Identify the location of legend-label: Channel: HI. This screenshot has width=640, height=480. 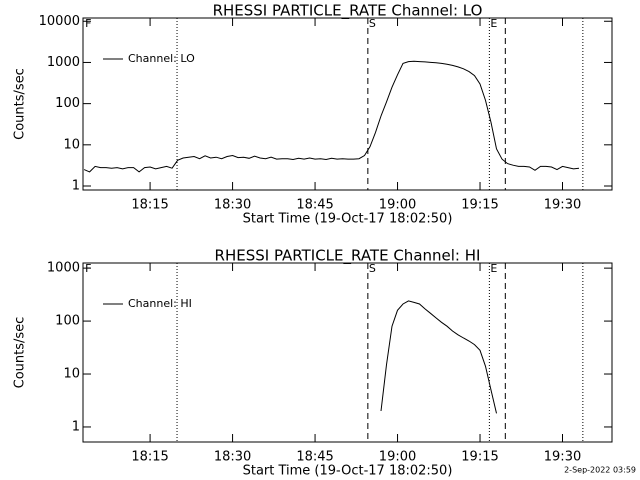
(160, 303).